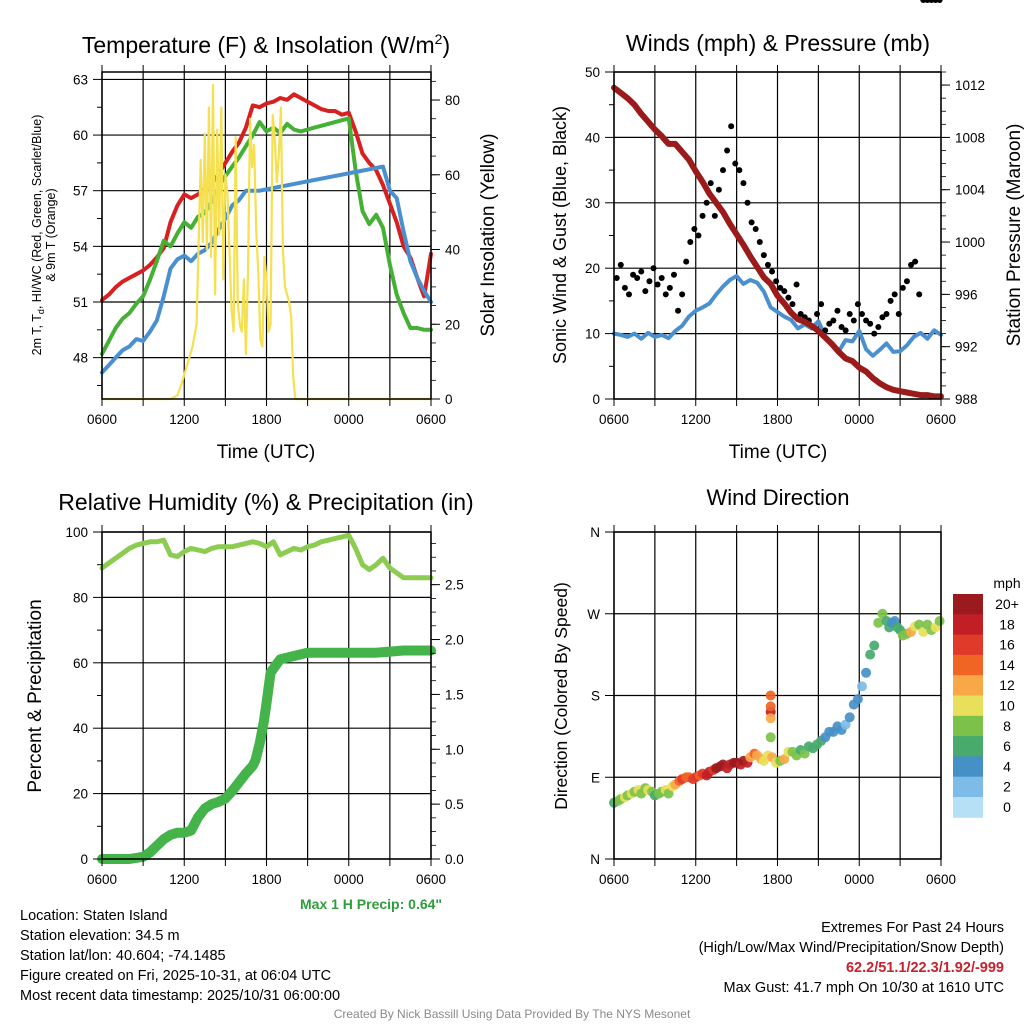 The width and height of the screenshot is (1024, 1024). I want to click on winds-series, so click(777, 200).